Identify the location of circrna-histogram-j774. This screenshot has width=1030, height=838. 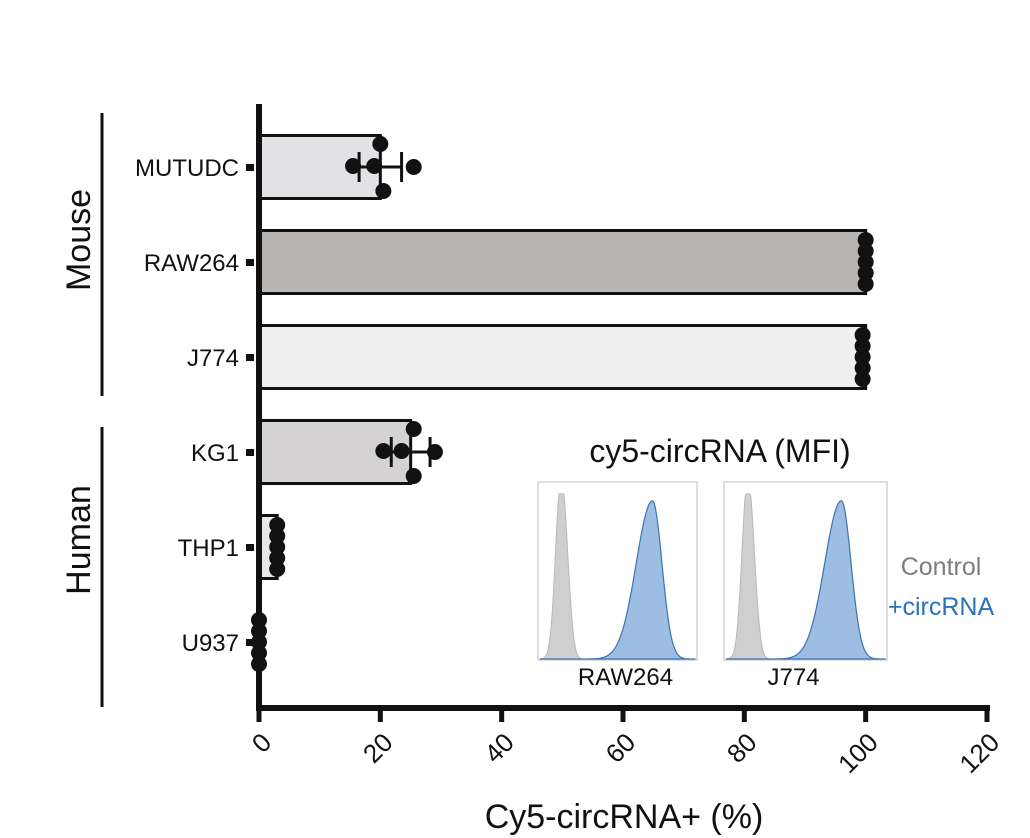
(806, 580).